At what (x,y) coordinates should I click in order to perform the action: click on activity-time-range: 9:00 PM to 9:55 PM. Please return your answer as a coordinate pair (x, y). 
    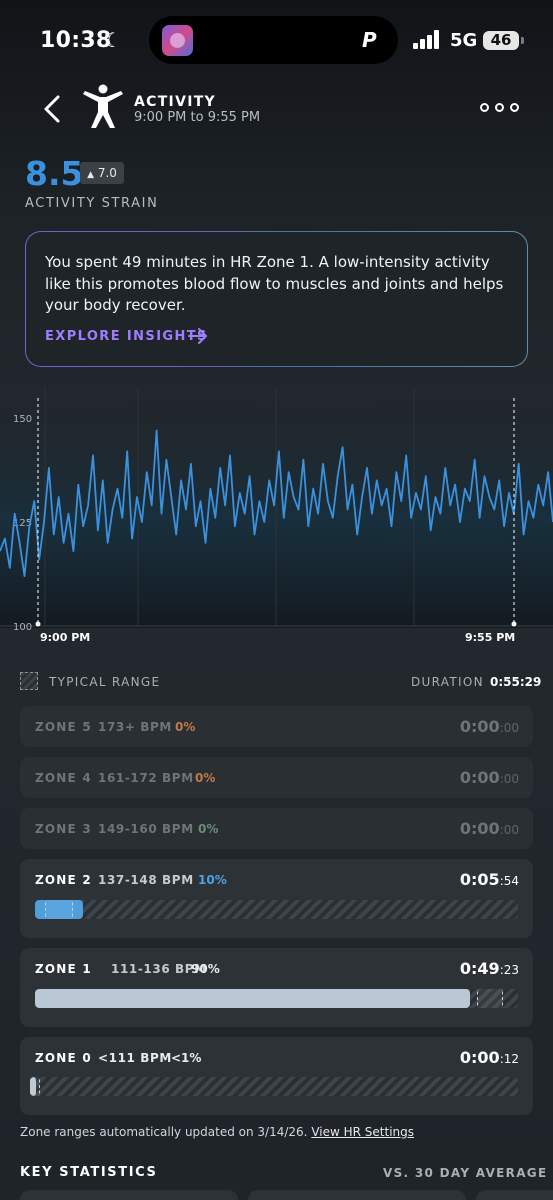
    Looking at the image, I should click on (197, 117).